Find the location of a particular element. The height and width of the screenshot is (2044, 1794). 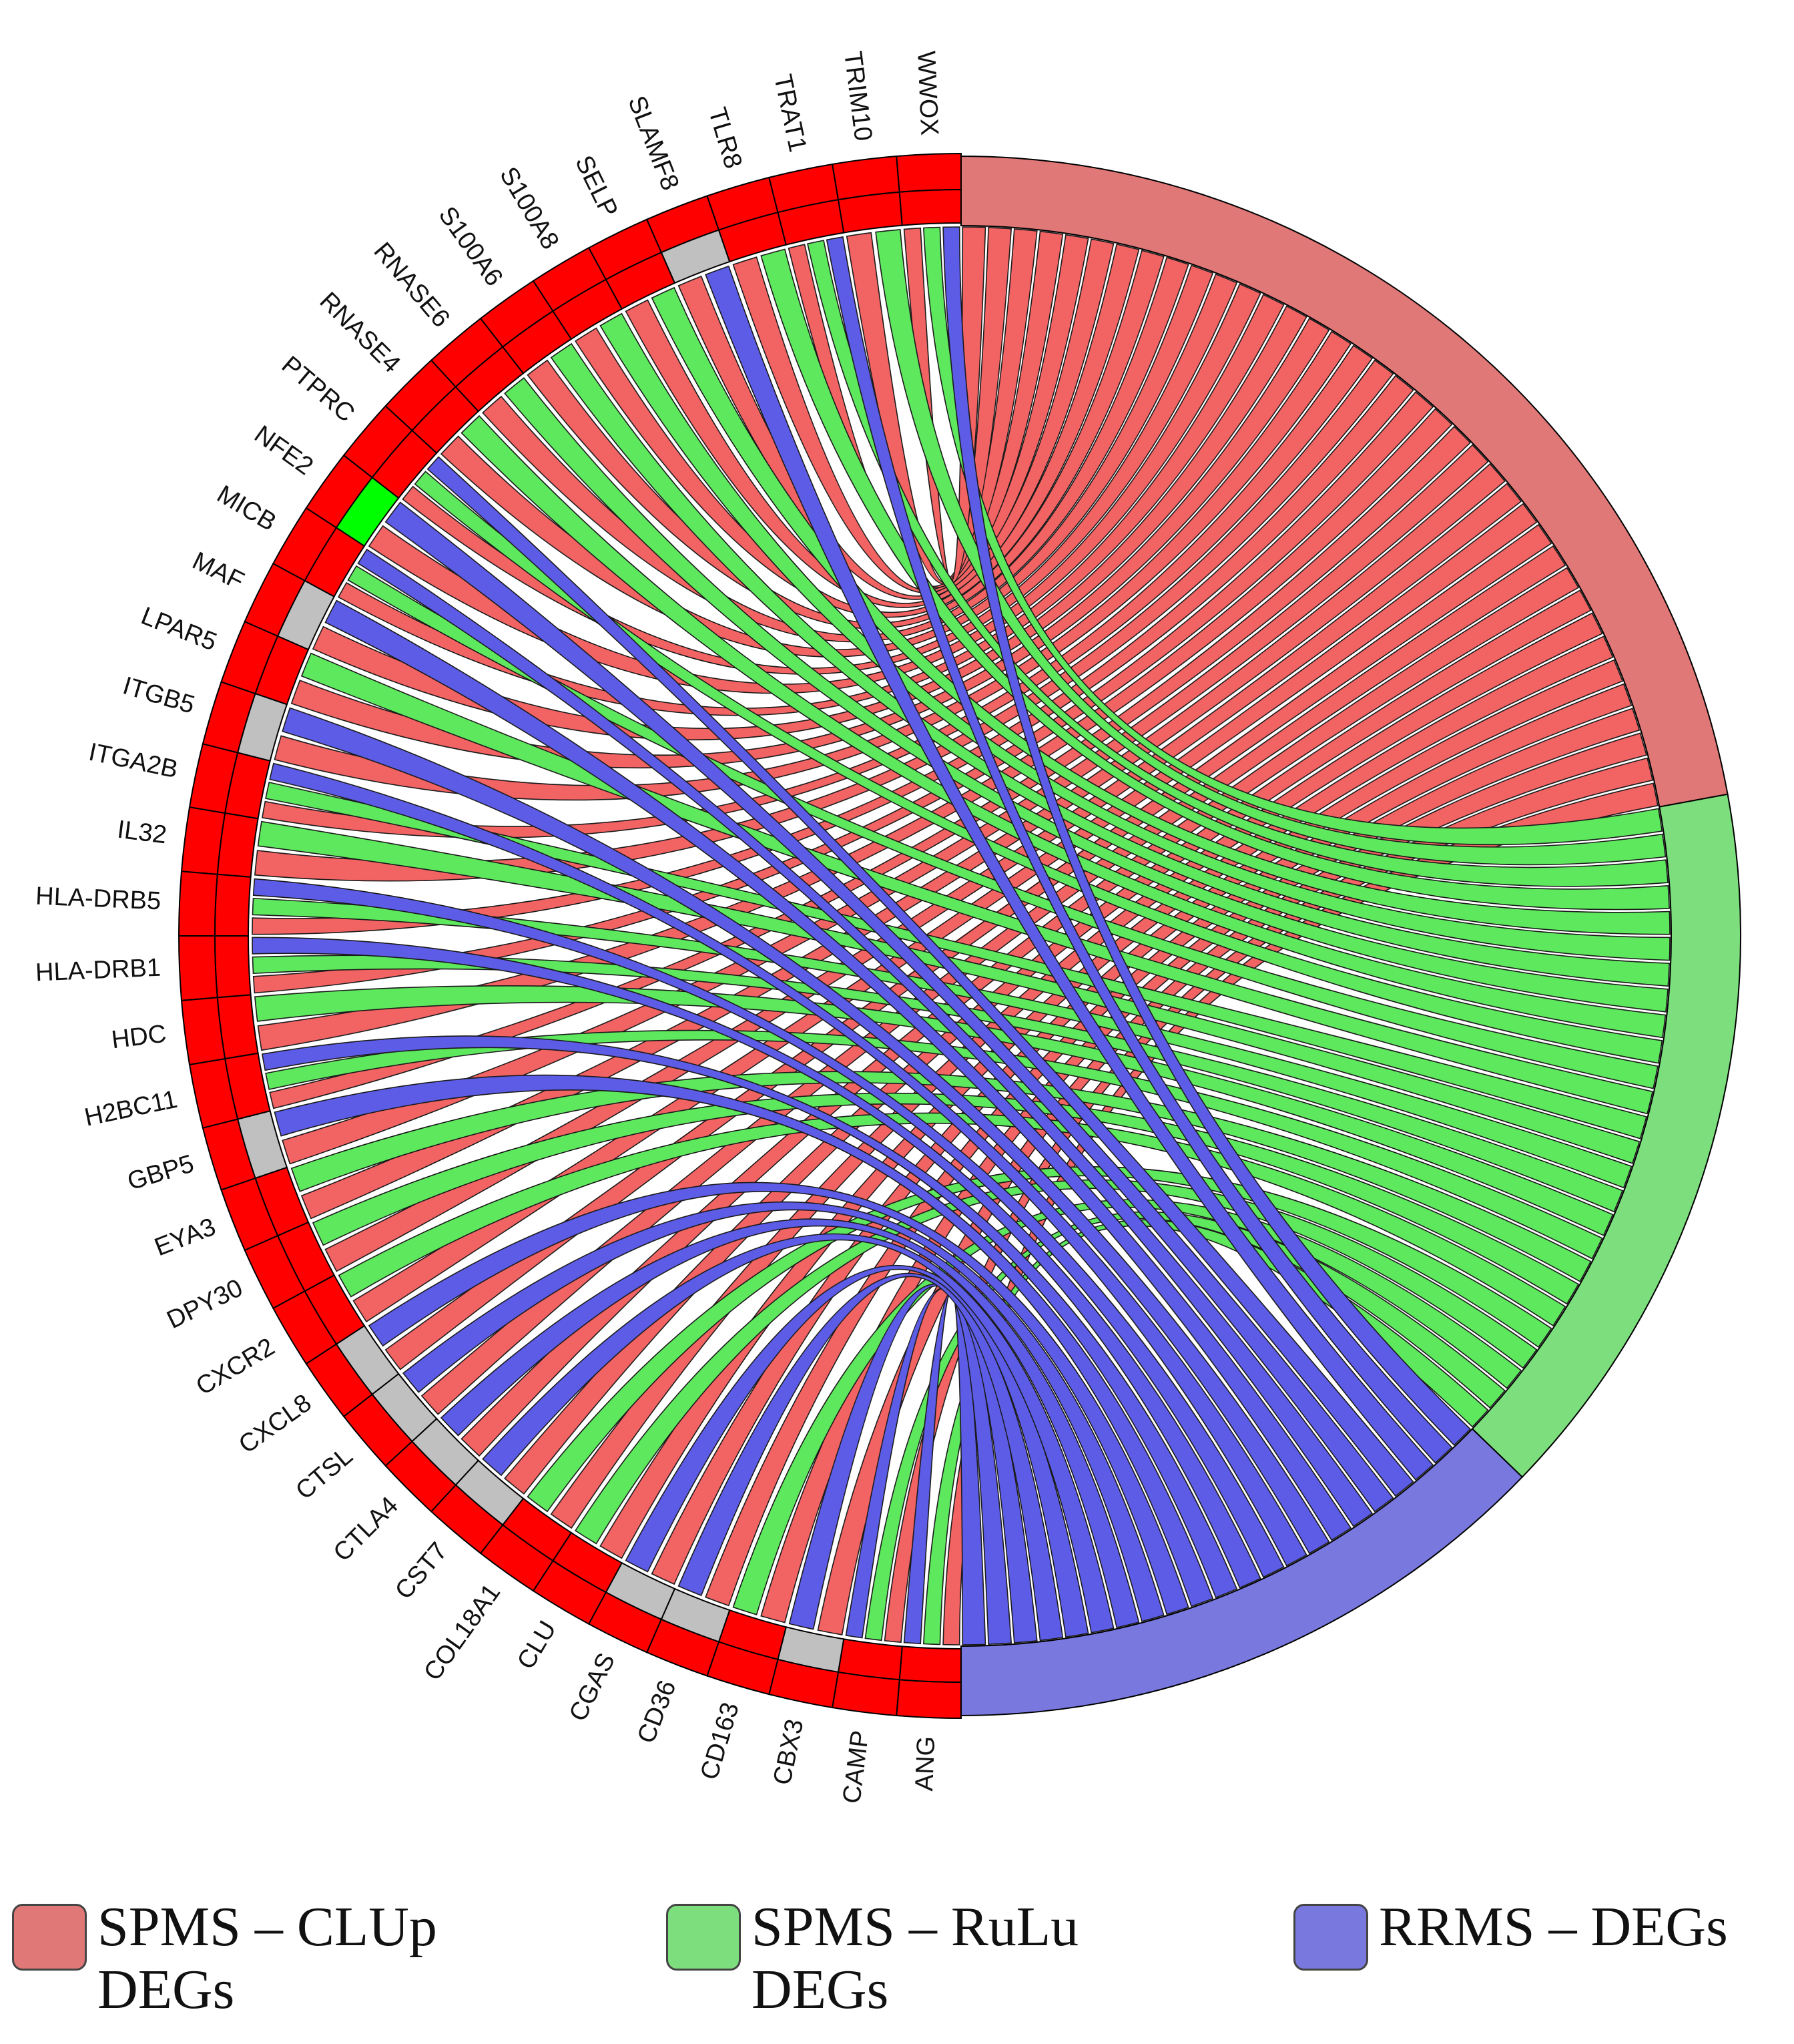

ribbon-spms-clup-itga2b is located at coordinates (817, 591).